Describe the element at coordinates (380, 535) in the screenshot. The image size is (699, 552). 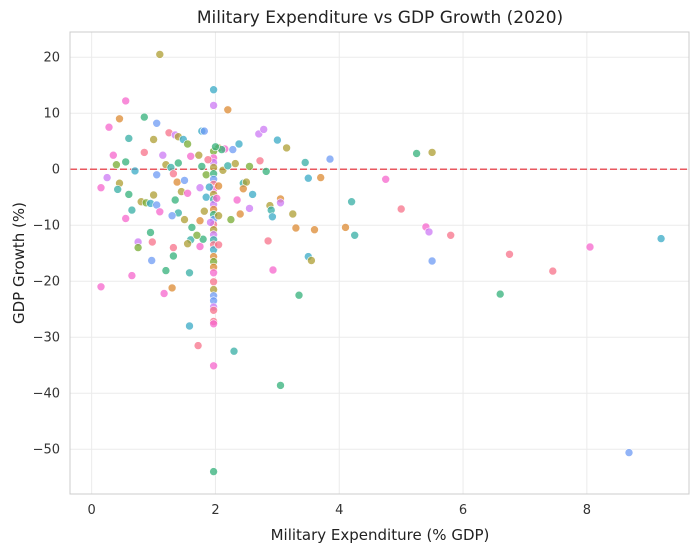
I see `x-axis-title: Military Expenditure (% GDP)` at that location.